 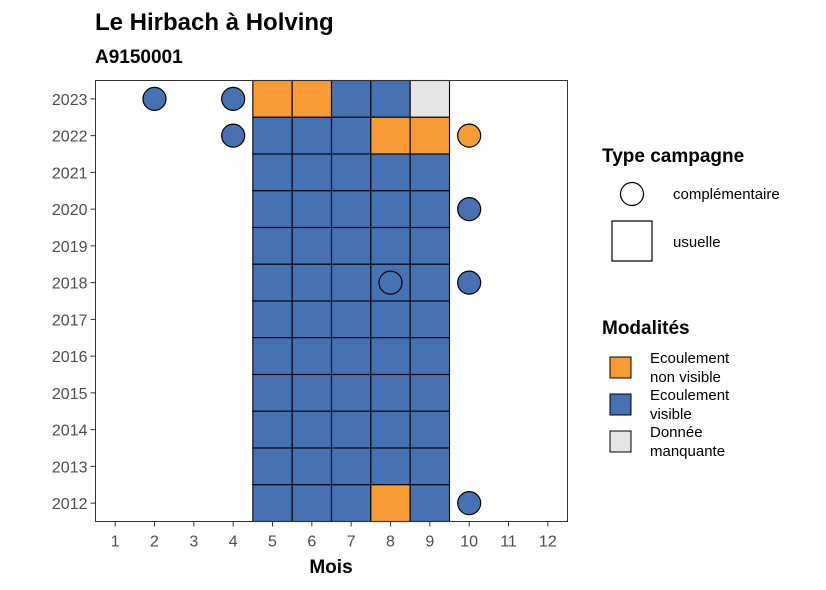 I want to click on x-axis: 1 2 3 4 5 6 7 8 9 10 11 12, so click(x=334, y=536).